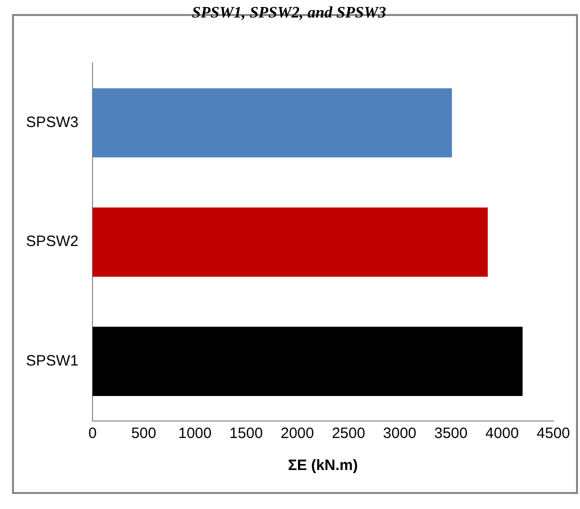 Image resolution: width=580 pixels, height=509 pixels. I want to click on chart-title: SPSW1, SPSW2, and SPSW3, so click(289, 13).